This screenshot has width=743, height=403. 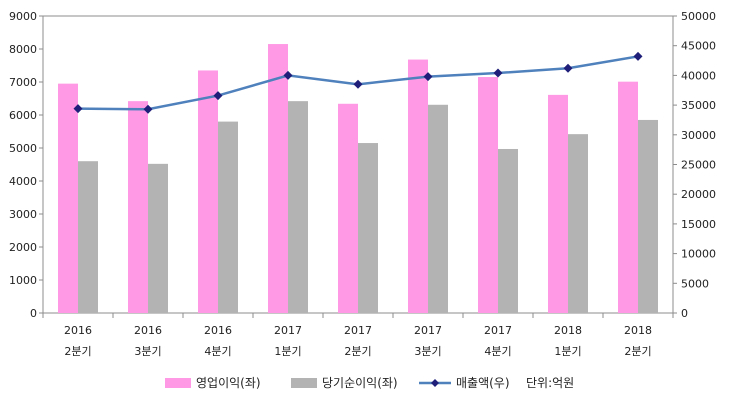 What do you see at coordinates (304, 383) in the screenshot?
I see `legend-swatch-net-income` at bounding box center [304, 383].